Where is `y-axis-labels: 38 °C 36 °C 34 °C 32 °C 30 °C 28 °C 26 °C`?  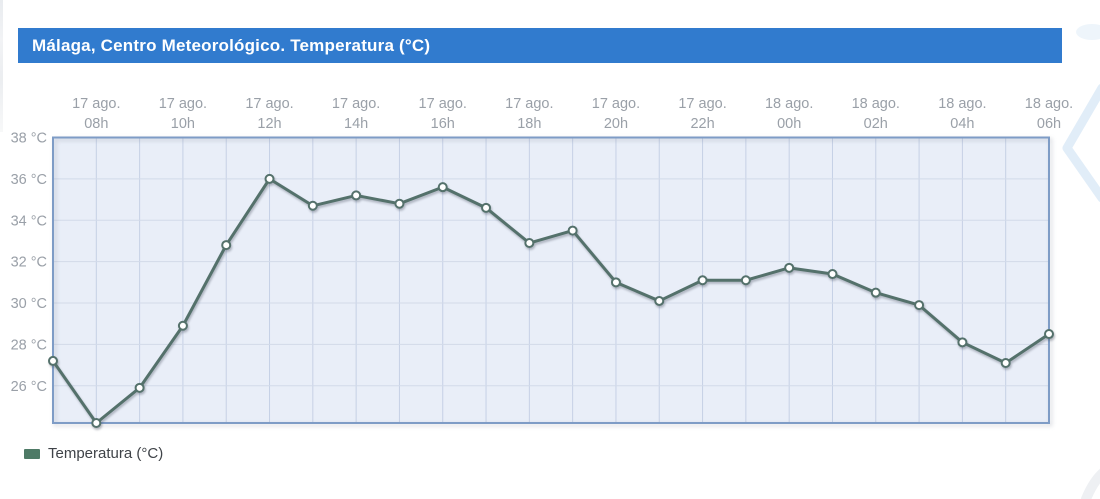 y-axis-labels: 38 °C 36 °C 34 °C 32 °C 30 °C 28 °C 26 °C is located at coordinates (29, 263).